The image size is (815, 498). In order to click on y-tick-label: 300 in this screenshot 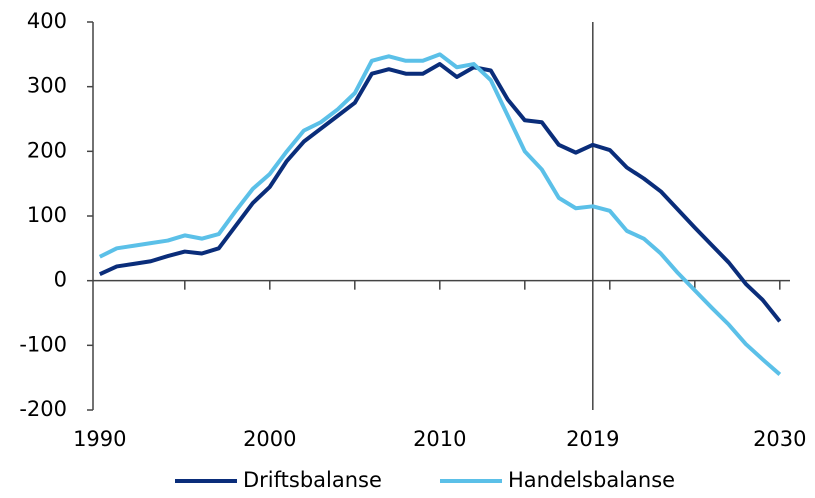, I will do `click(47, 86)`.